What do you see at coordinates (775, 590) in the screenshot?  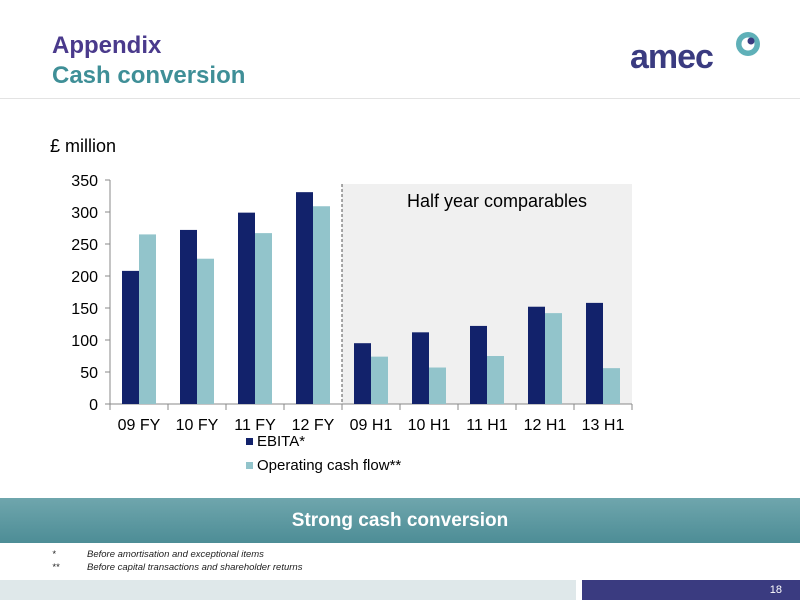 I see `page-number: 18` at bounding box center [775, 590].